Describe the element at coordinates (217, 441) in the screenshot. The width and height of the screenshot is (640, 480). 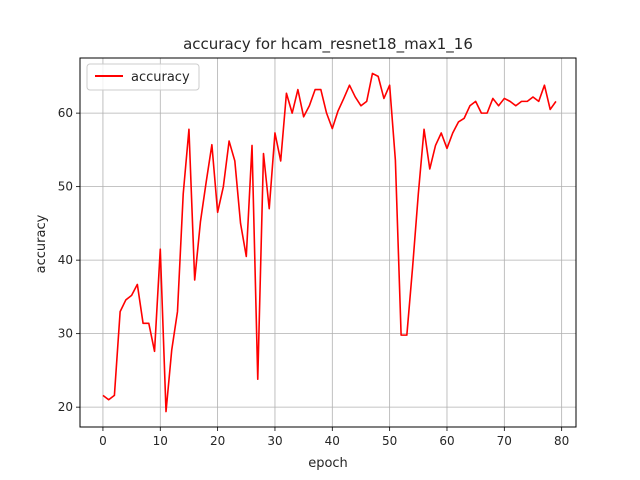
I see `x-tick-label: 20` at that location.